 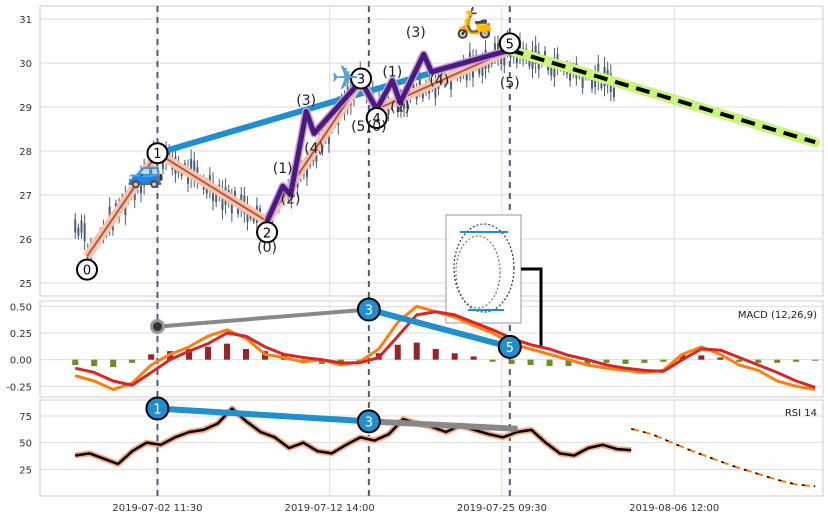 I want to click on wave-label: 2, so click(x=267, y=233).